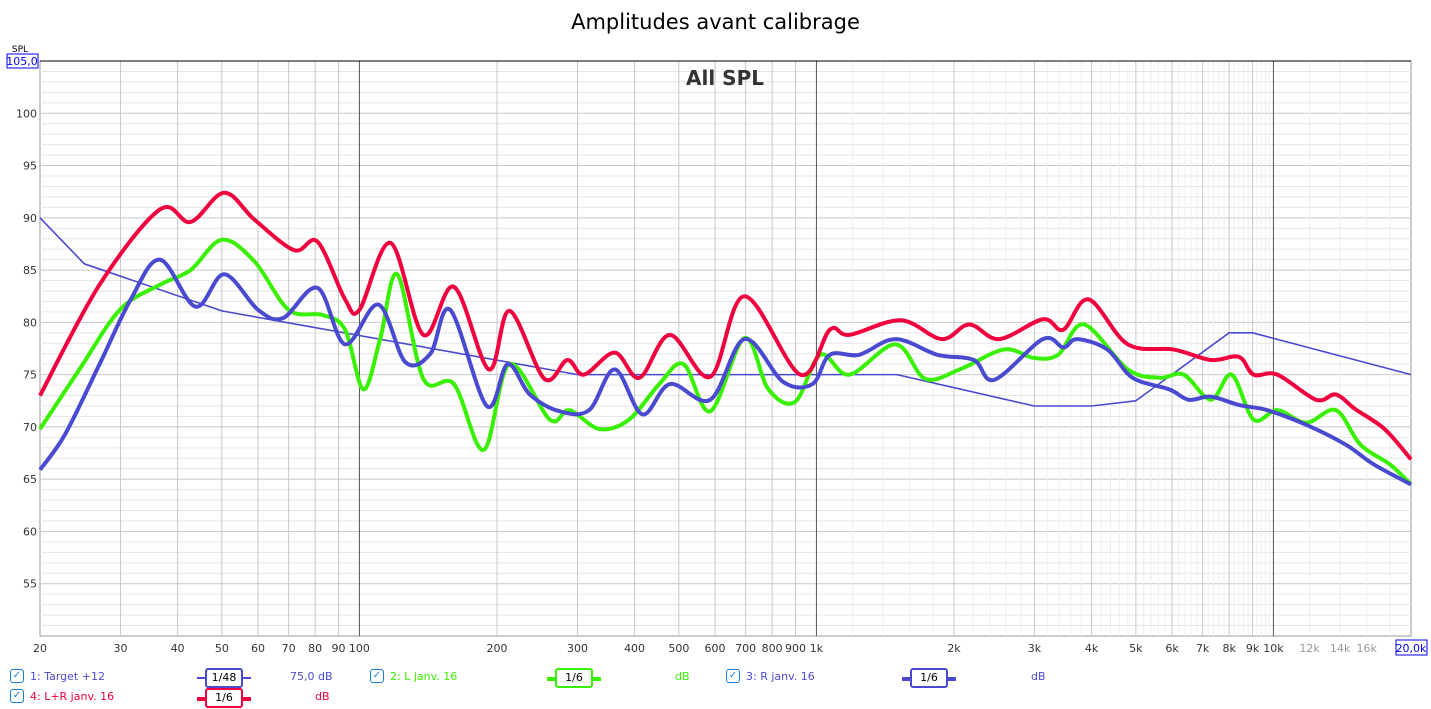  I want to click on y-tick-label: 55, so click(30, 584).